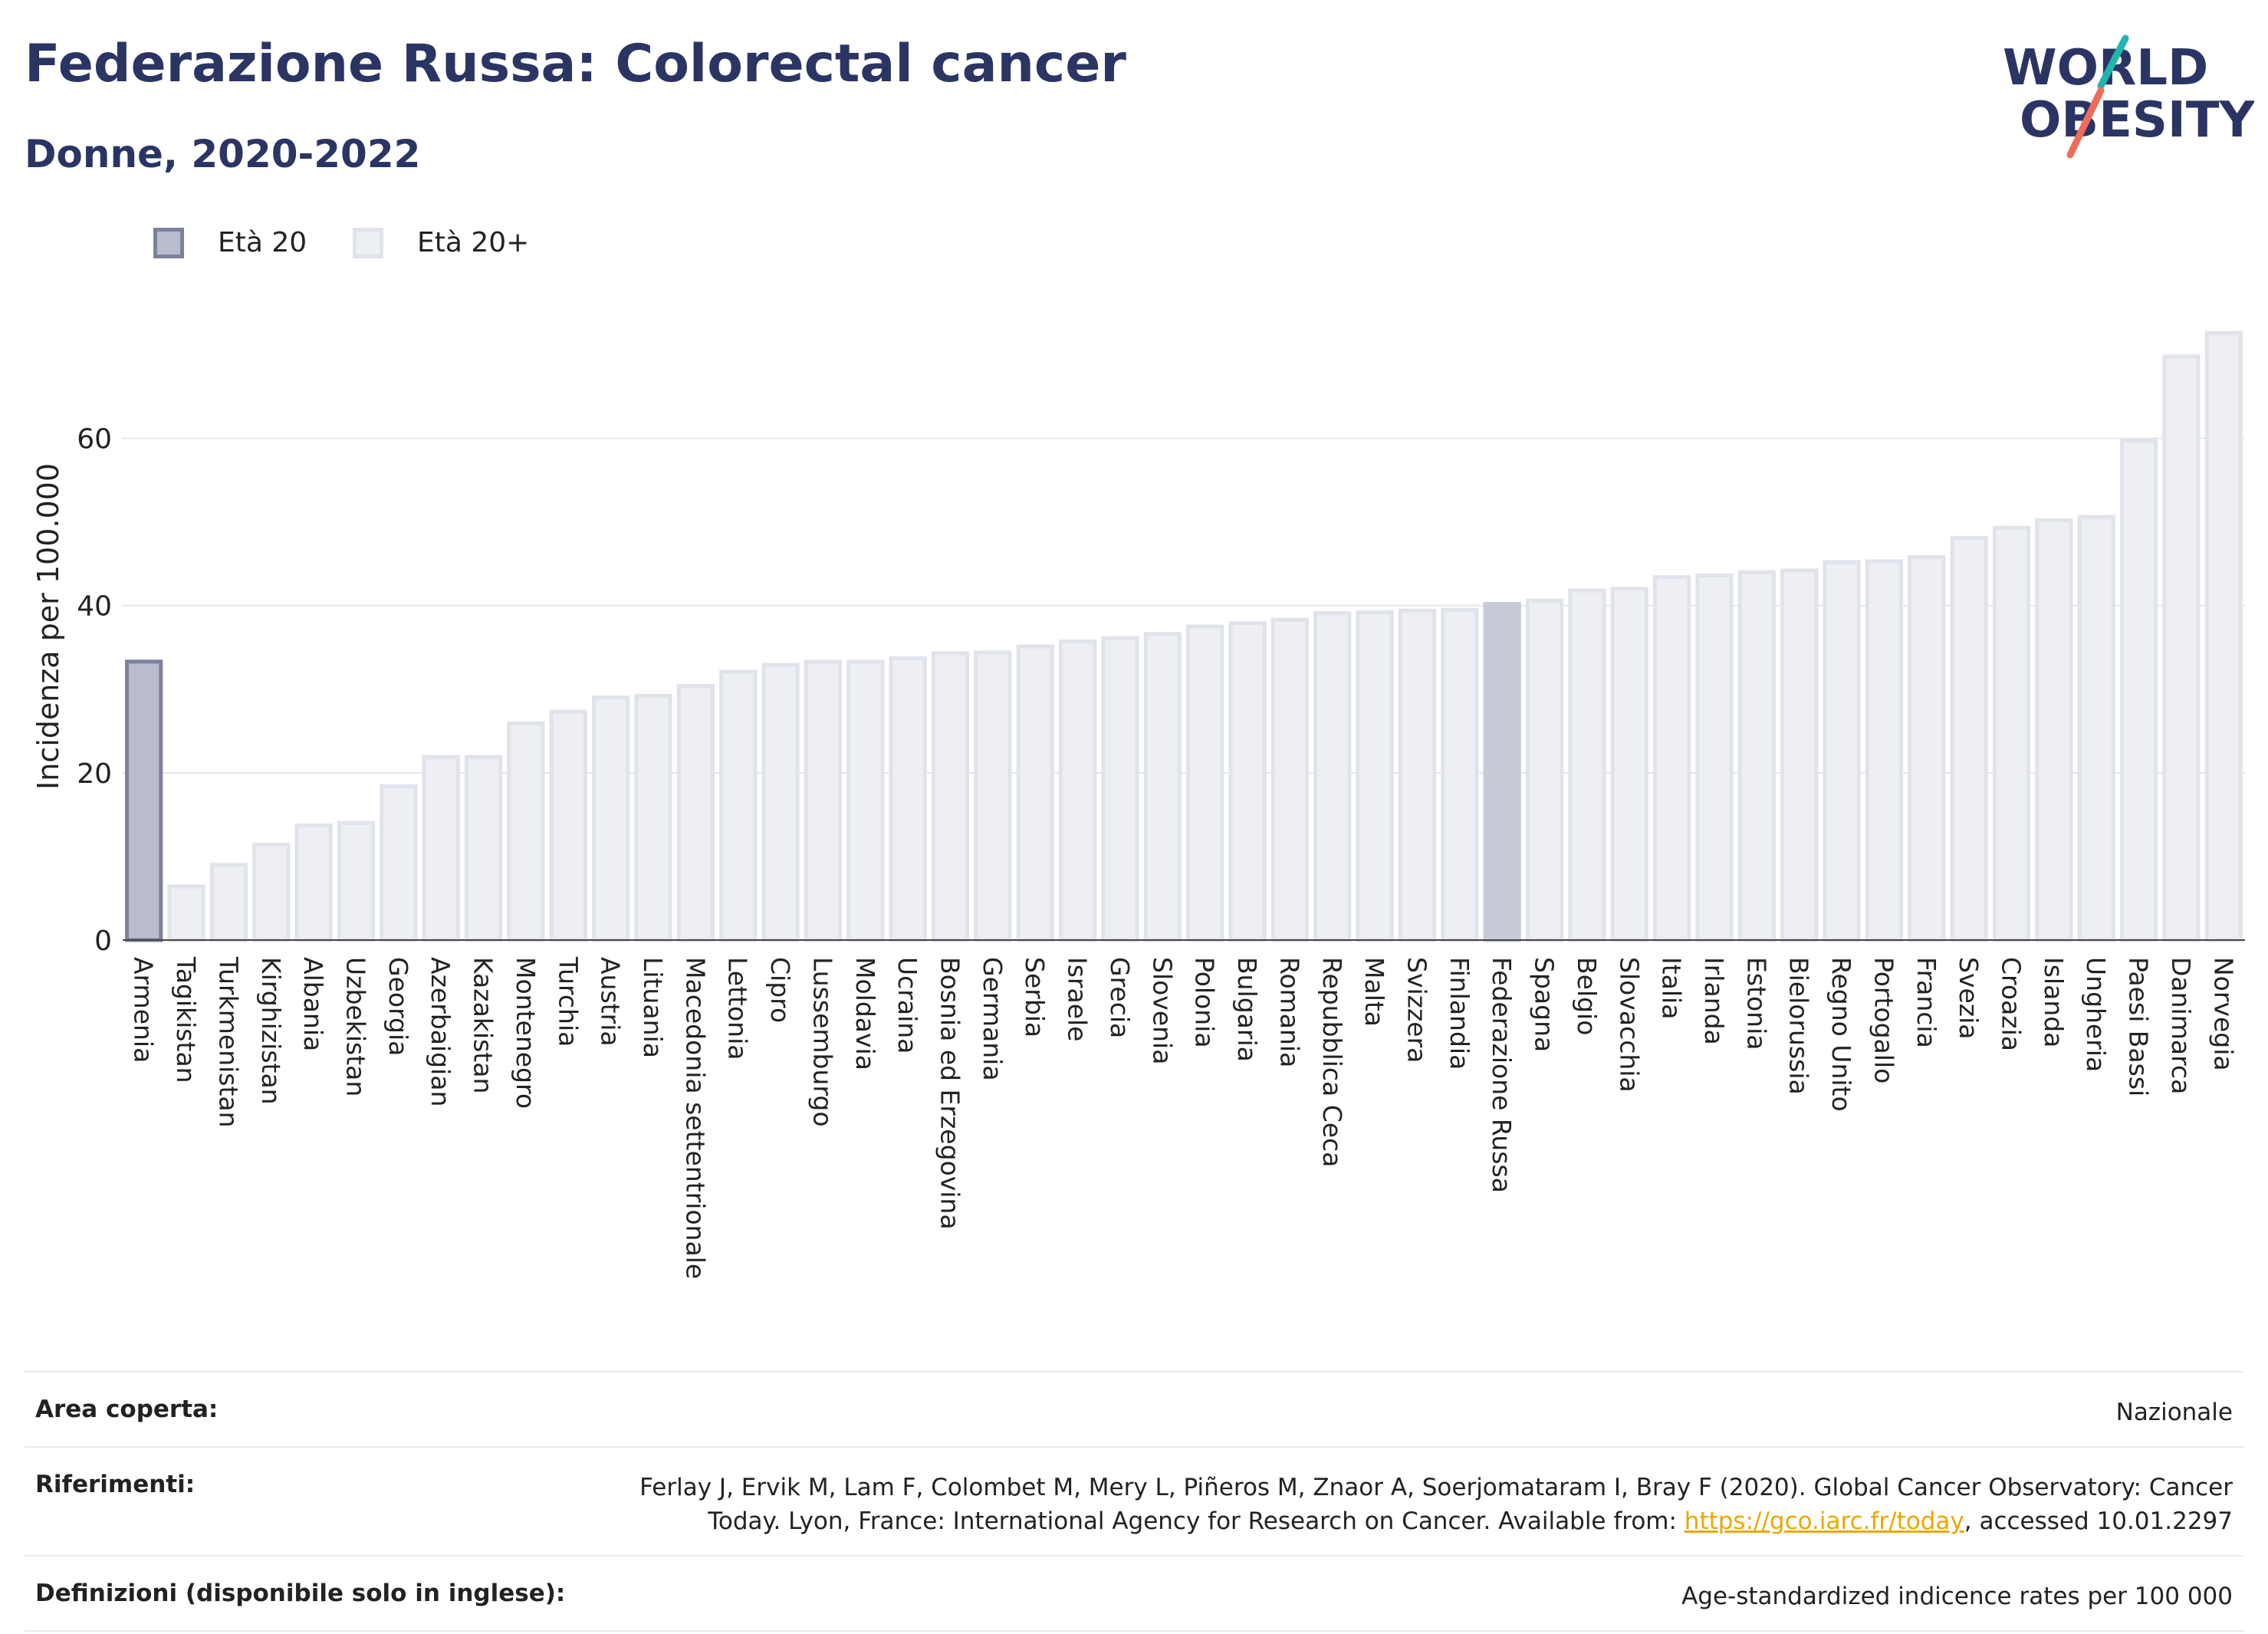 The width and height of the screenshot is (2268, 1634). I want to click on x-tick-label-slovenia: Slovenia, so click(1162, 1011).